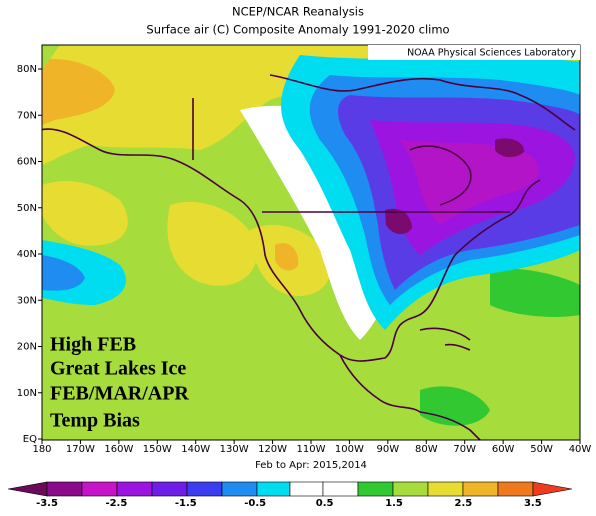 This screenshot has height=516, width=596. What do you see at coordinates (27, 115) in the screenshot?
I see `lat-label: 70N` at bounding box center [27, 115].